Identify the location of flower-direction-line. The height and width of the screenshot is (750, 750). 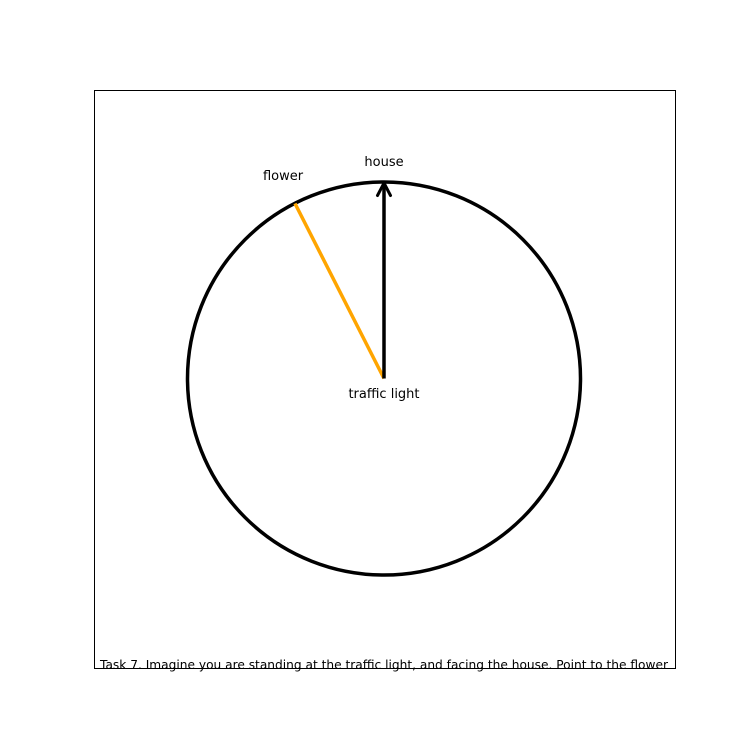
(339, 291).